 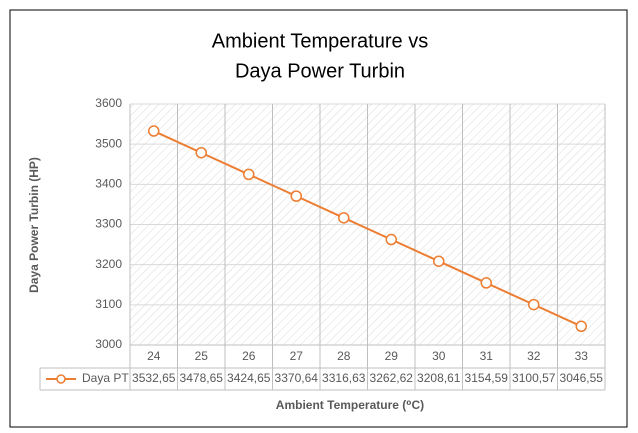 I want to click on y-tick-label: 3400, so click(x=108, y=184).